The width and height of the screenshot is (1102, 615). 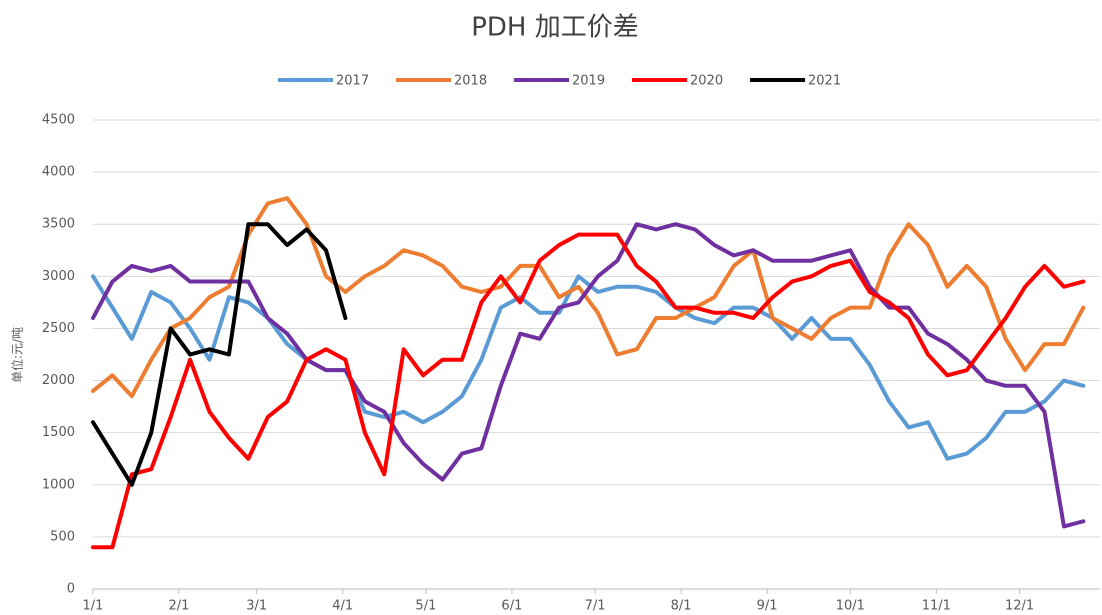 What do you see at coordinates (706, 81) in the screenshot?
I see `legend-label: 2020` at bounding box center [706, 81].